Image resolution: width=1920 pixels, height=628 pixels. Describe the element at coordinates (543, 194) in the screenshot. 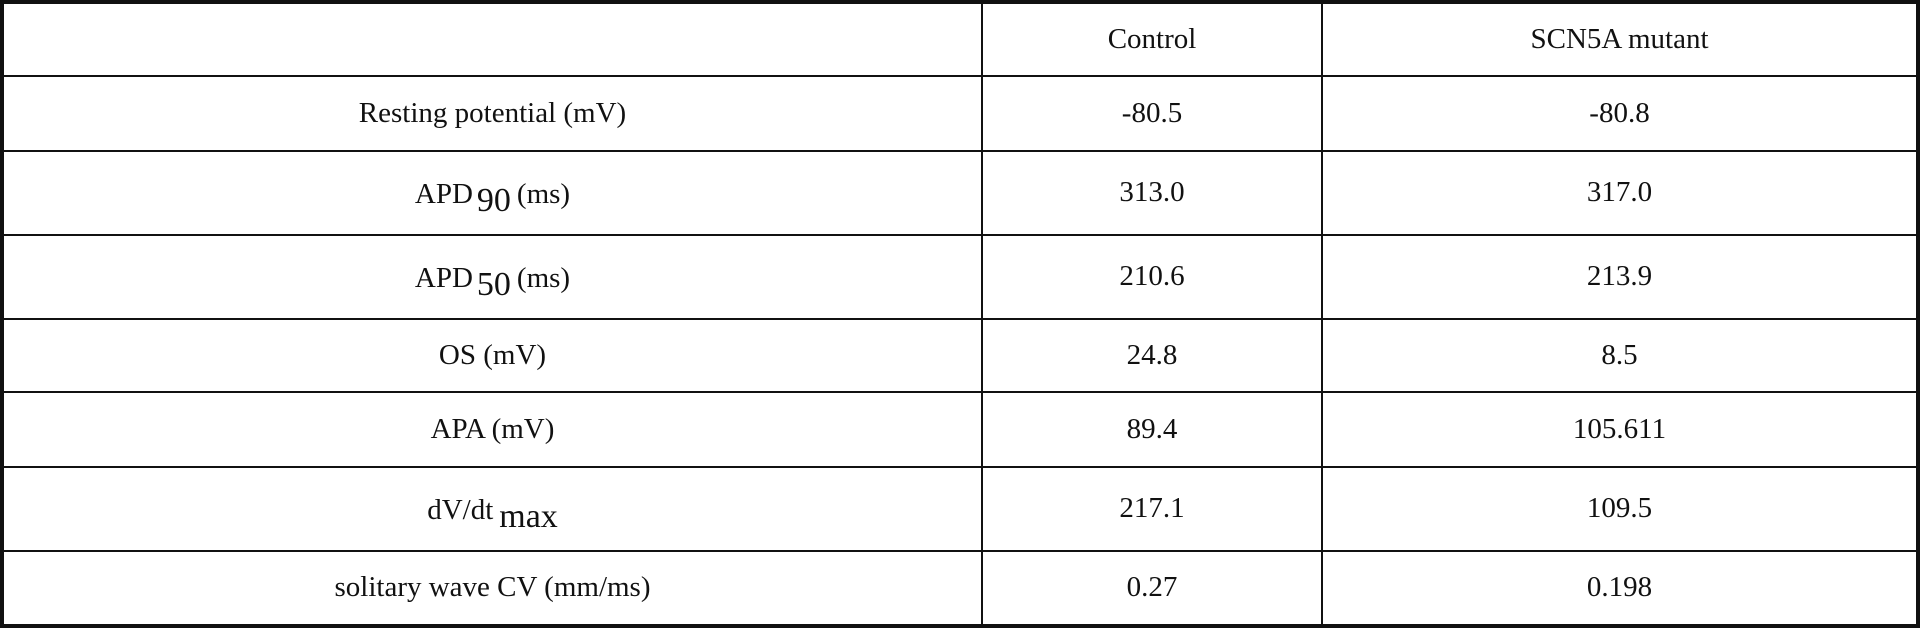

I see `apd90-label-unit: (ms)` at that location.